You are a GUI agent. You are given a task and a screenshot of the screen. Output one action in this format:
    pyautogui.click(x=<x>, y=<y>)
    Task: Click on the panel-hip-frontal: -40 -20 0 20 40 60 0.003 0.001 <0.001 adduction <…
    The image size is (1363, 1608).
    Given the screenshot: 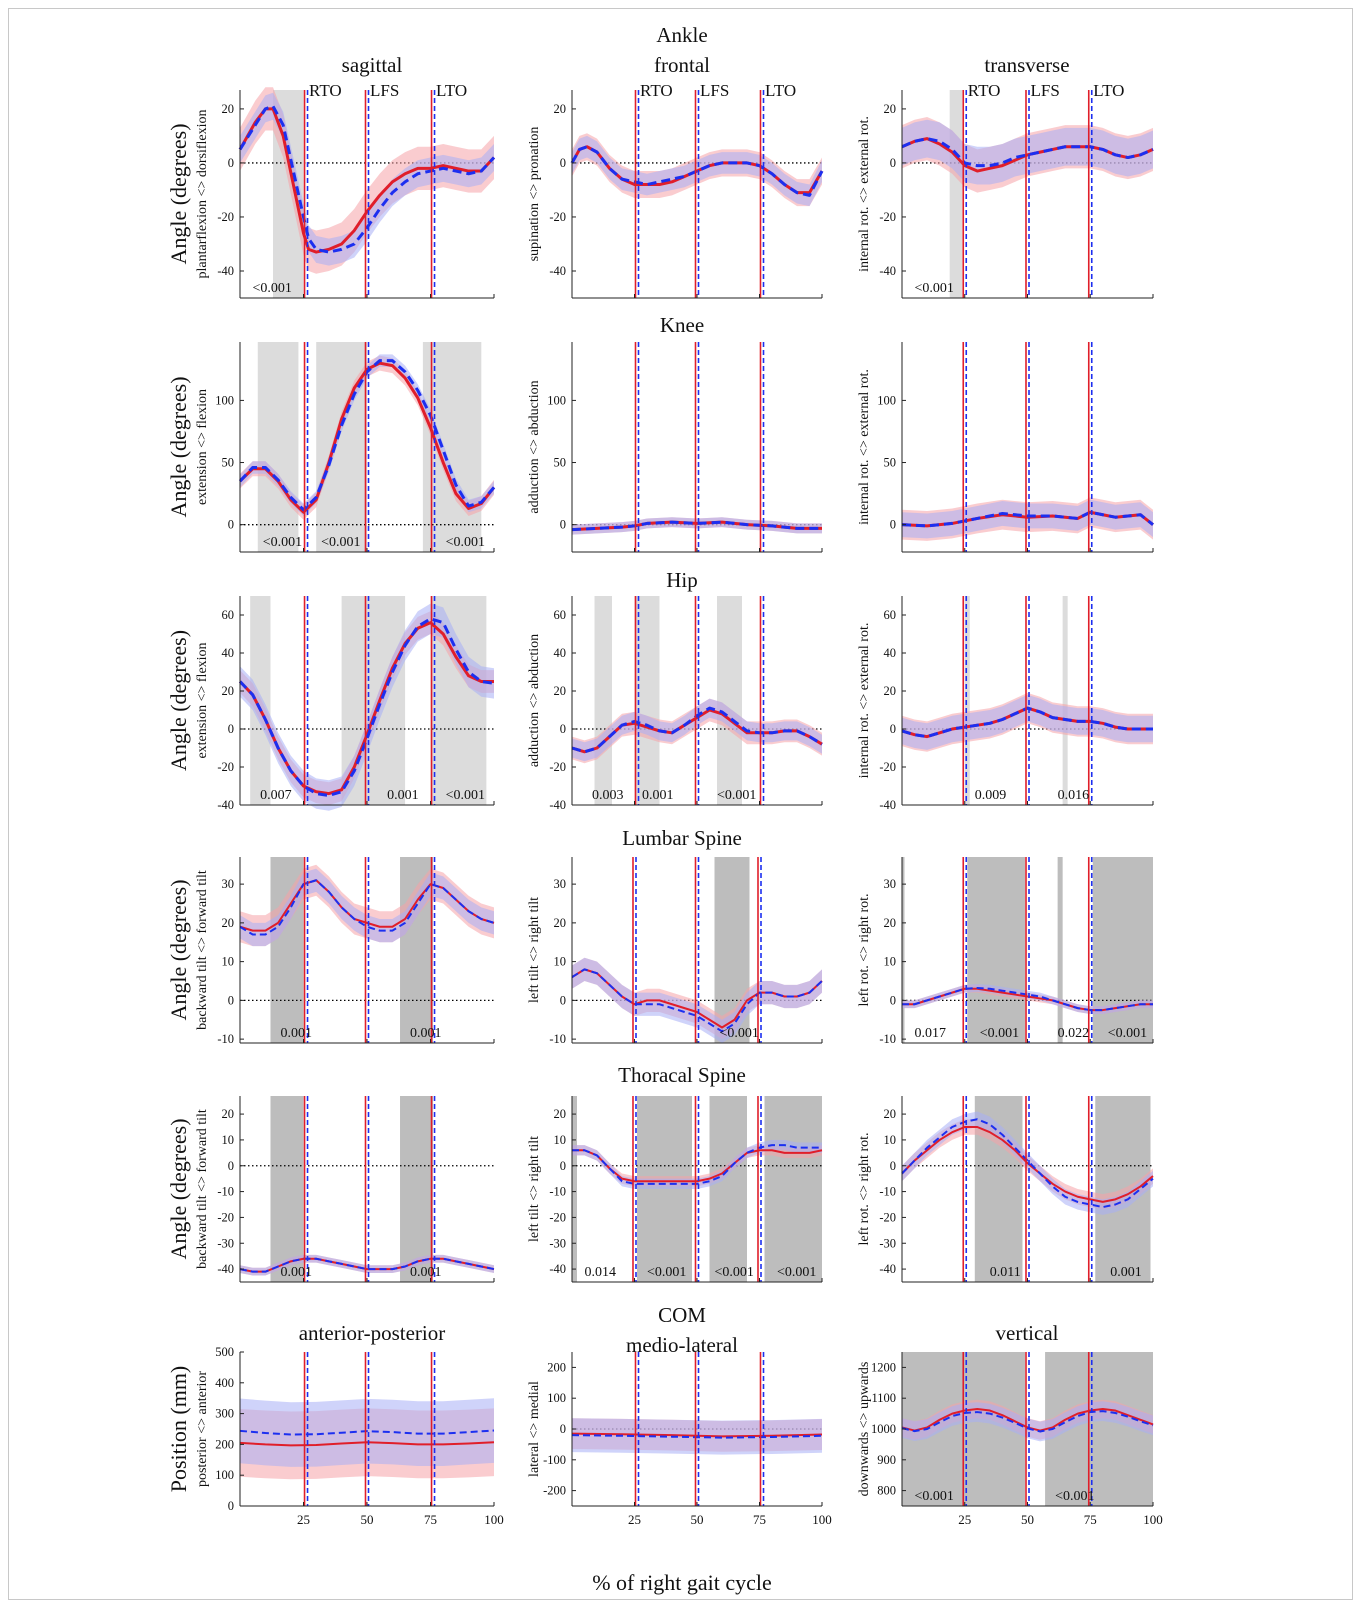 What is the action you would take?
    pyautogui.click(x=675, y=704)
    